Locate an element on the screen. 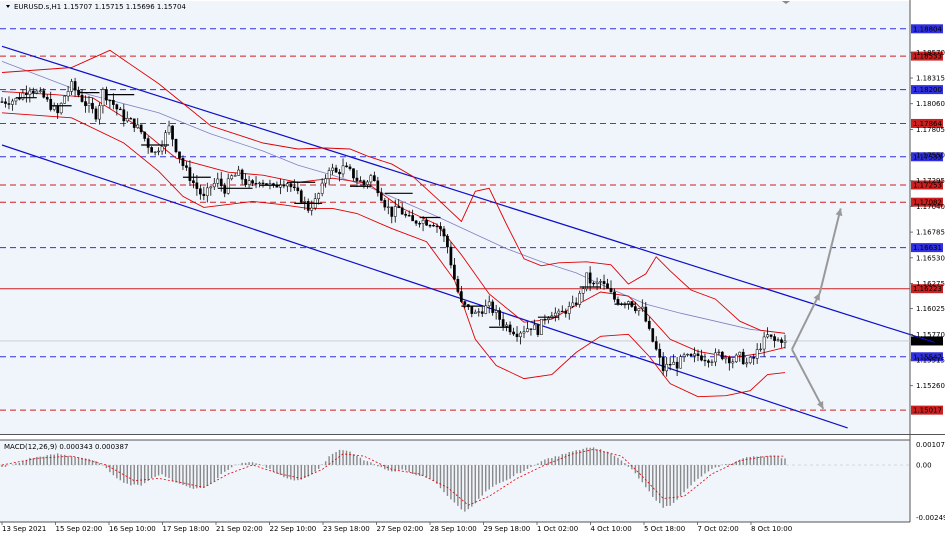 Image resolution: width=945 pixels, height=539 pixels. chart-shift-icon is located at coordinates (786, 2).